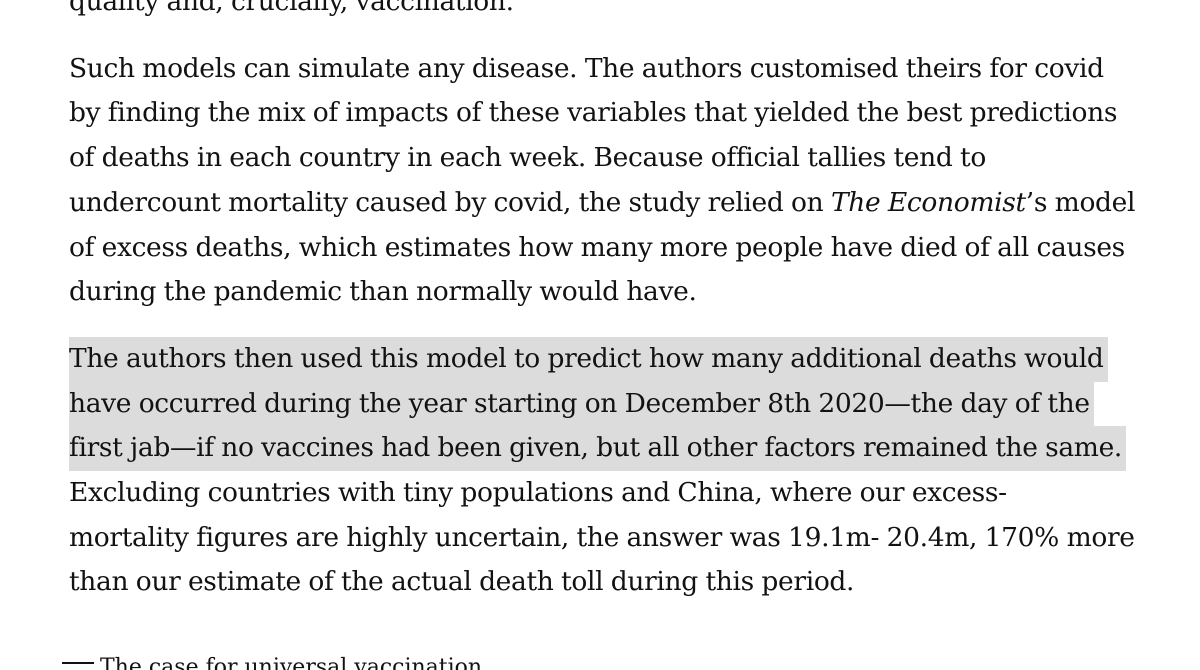  I want to click on publication-name: The Economist, so click(928, 202).